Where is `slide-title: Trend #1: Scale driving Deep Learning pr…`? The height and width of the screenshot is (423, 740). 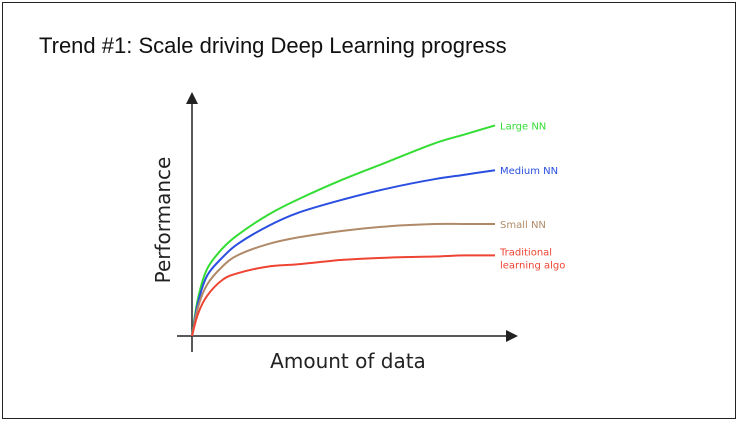
slide-title: Trend #1: Scale driving Deep Learning pr… is located at coordinates (273, 45).